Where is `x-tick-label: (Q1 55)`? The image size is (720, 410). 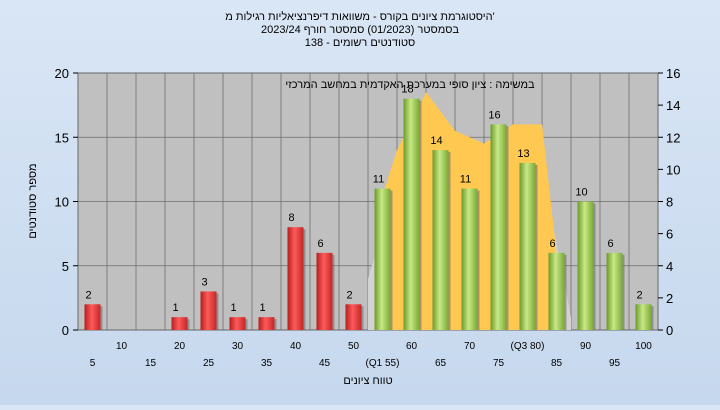
x-tick-label: (Q1 55) is located at coordinates (383, 363).